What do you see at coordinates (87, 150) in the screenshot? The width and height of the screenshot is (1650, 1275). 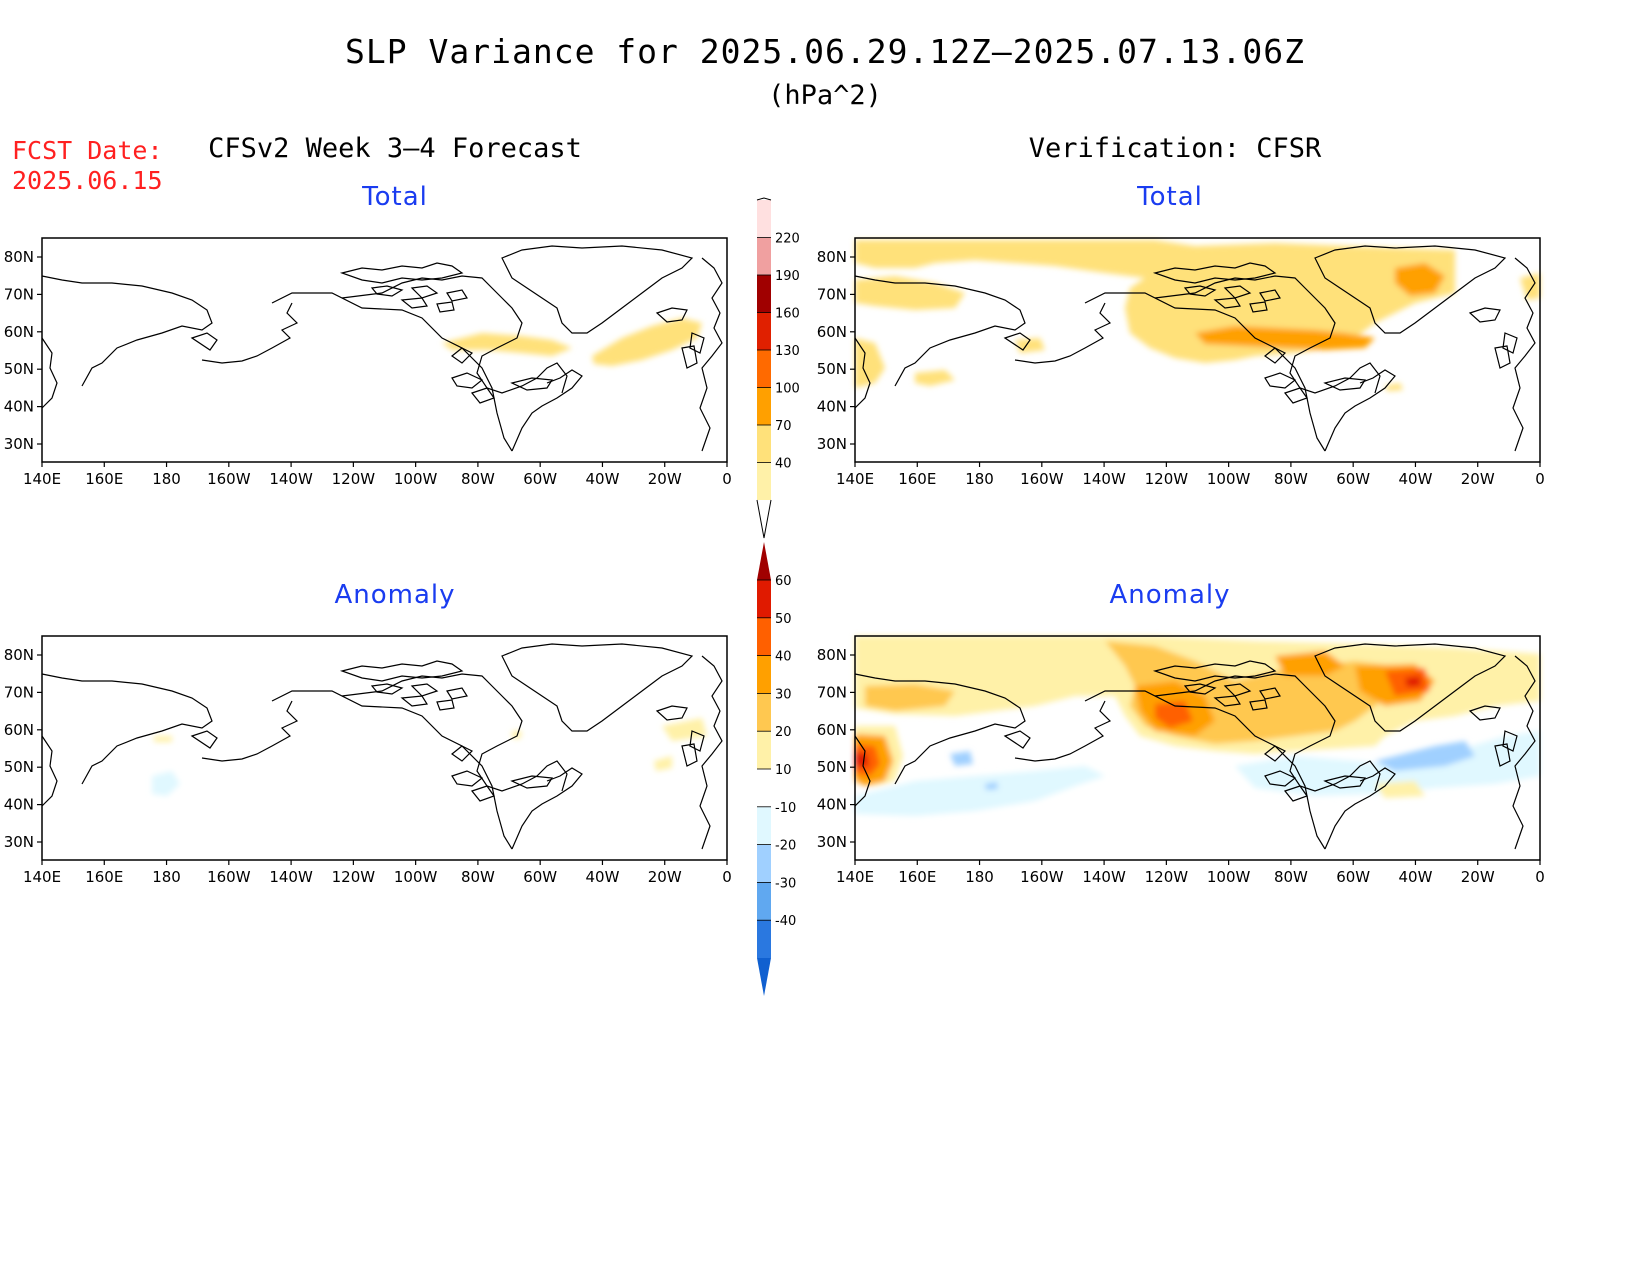 I see `forecast-date-label: FCST Date:` at bounding box center [87, 150].